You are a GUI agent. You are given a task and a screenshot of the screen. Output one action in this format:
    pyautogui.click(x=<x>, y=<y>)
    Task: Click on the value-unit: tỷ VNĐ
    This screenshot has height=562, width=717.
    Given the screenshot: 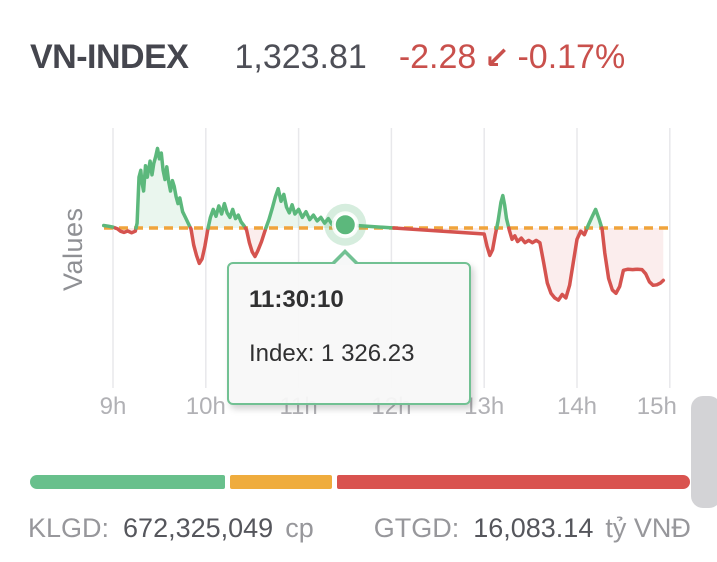 What is the action you would take?
    pyautogui.click(x=648, y=528)
    